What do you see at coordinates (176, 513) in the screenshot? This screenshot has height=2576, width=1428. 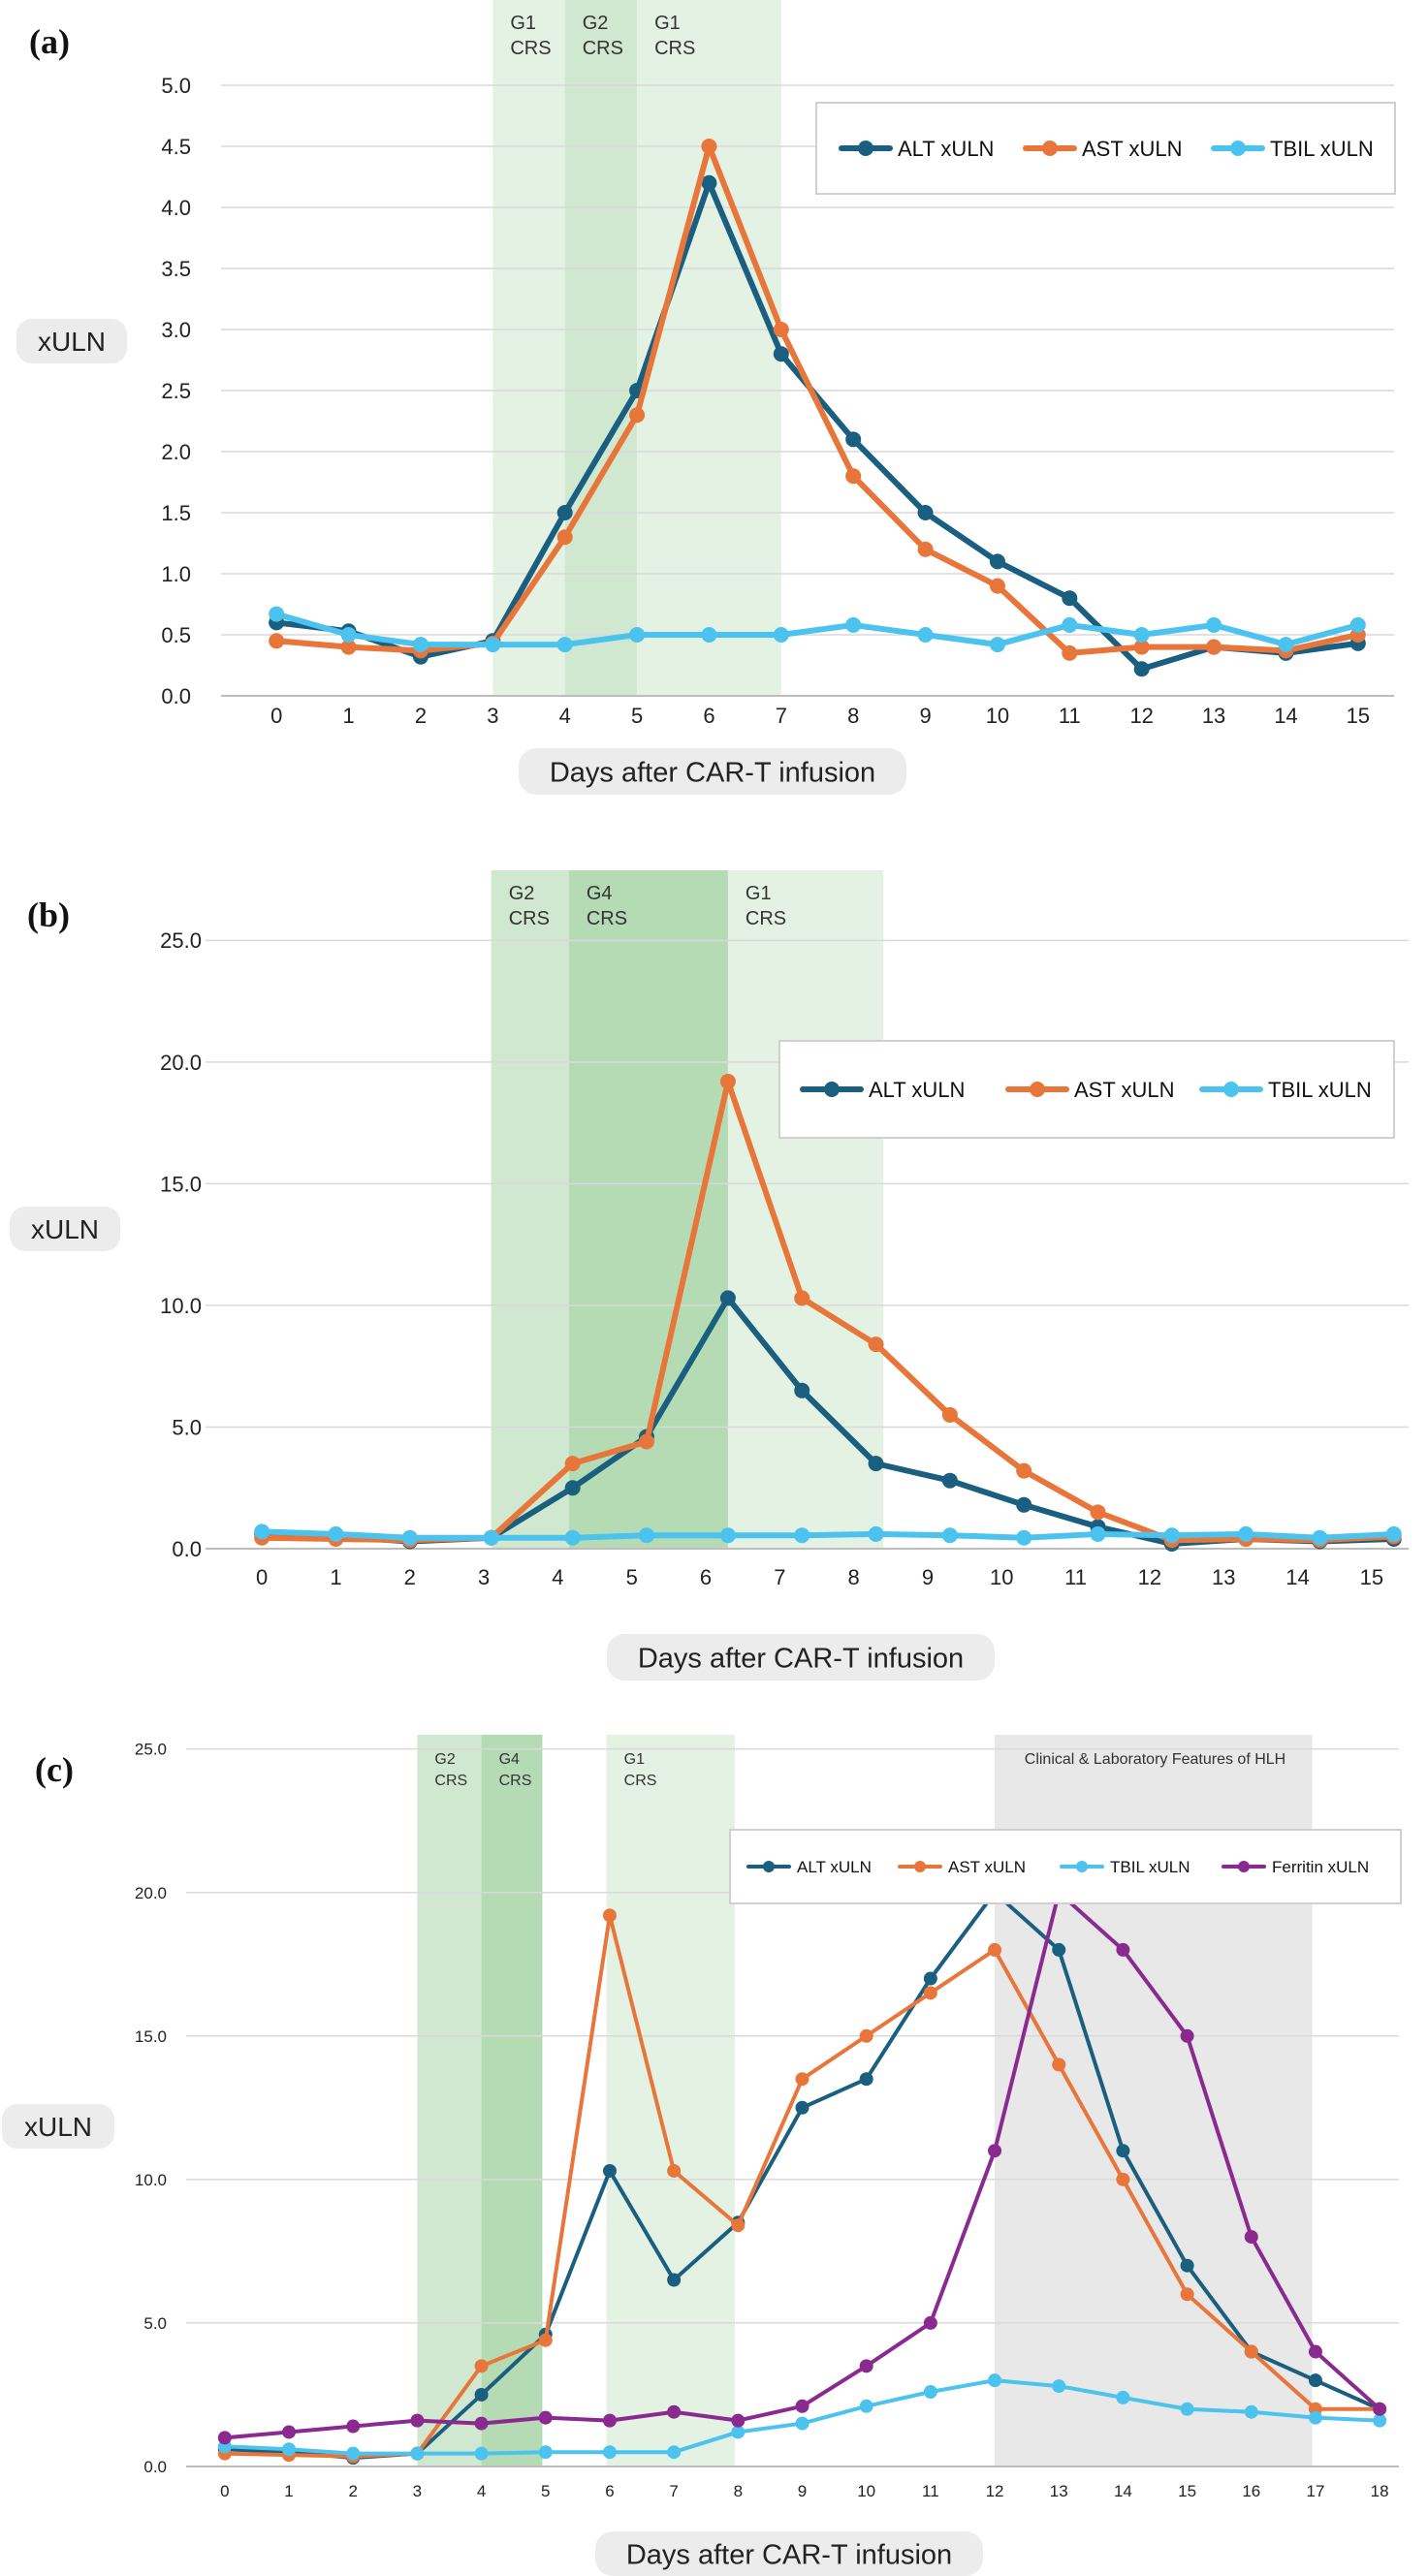 I see `y-tick-label: 1.5` at bounding box center [176, 513].